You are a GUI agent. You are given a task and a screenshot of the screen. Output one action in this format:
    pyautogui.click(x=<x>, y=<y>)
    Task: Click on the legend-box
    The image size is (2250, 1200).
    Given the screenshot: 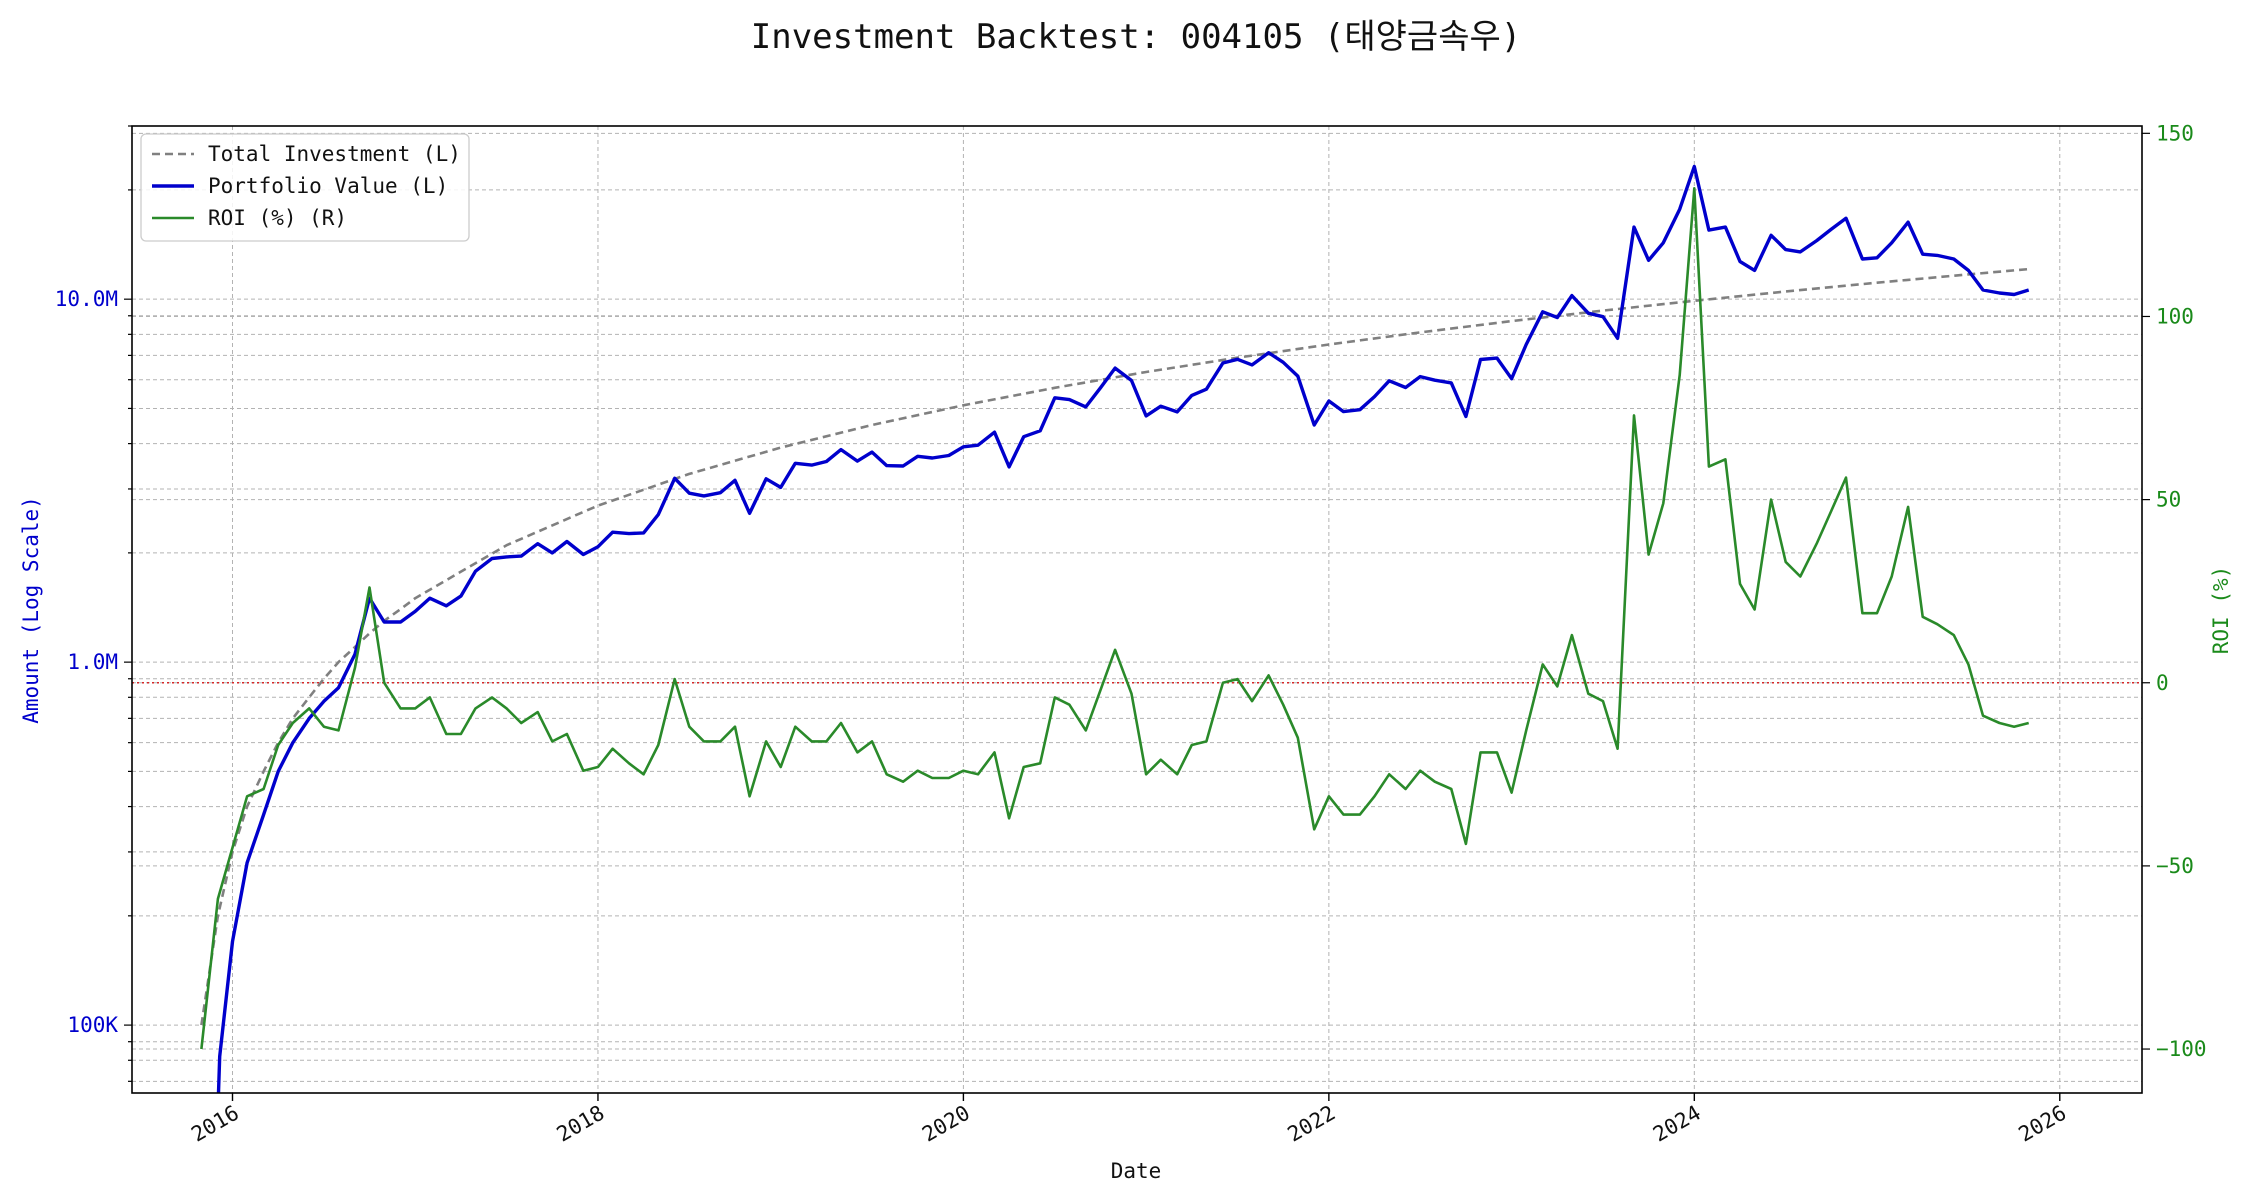 What is the action you would take?
    pyautogui.click(x=305, y=187)
    